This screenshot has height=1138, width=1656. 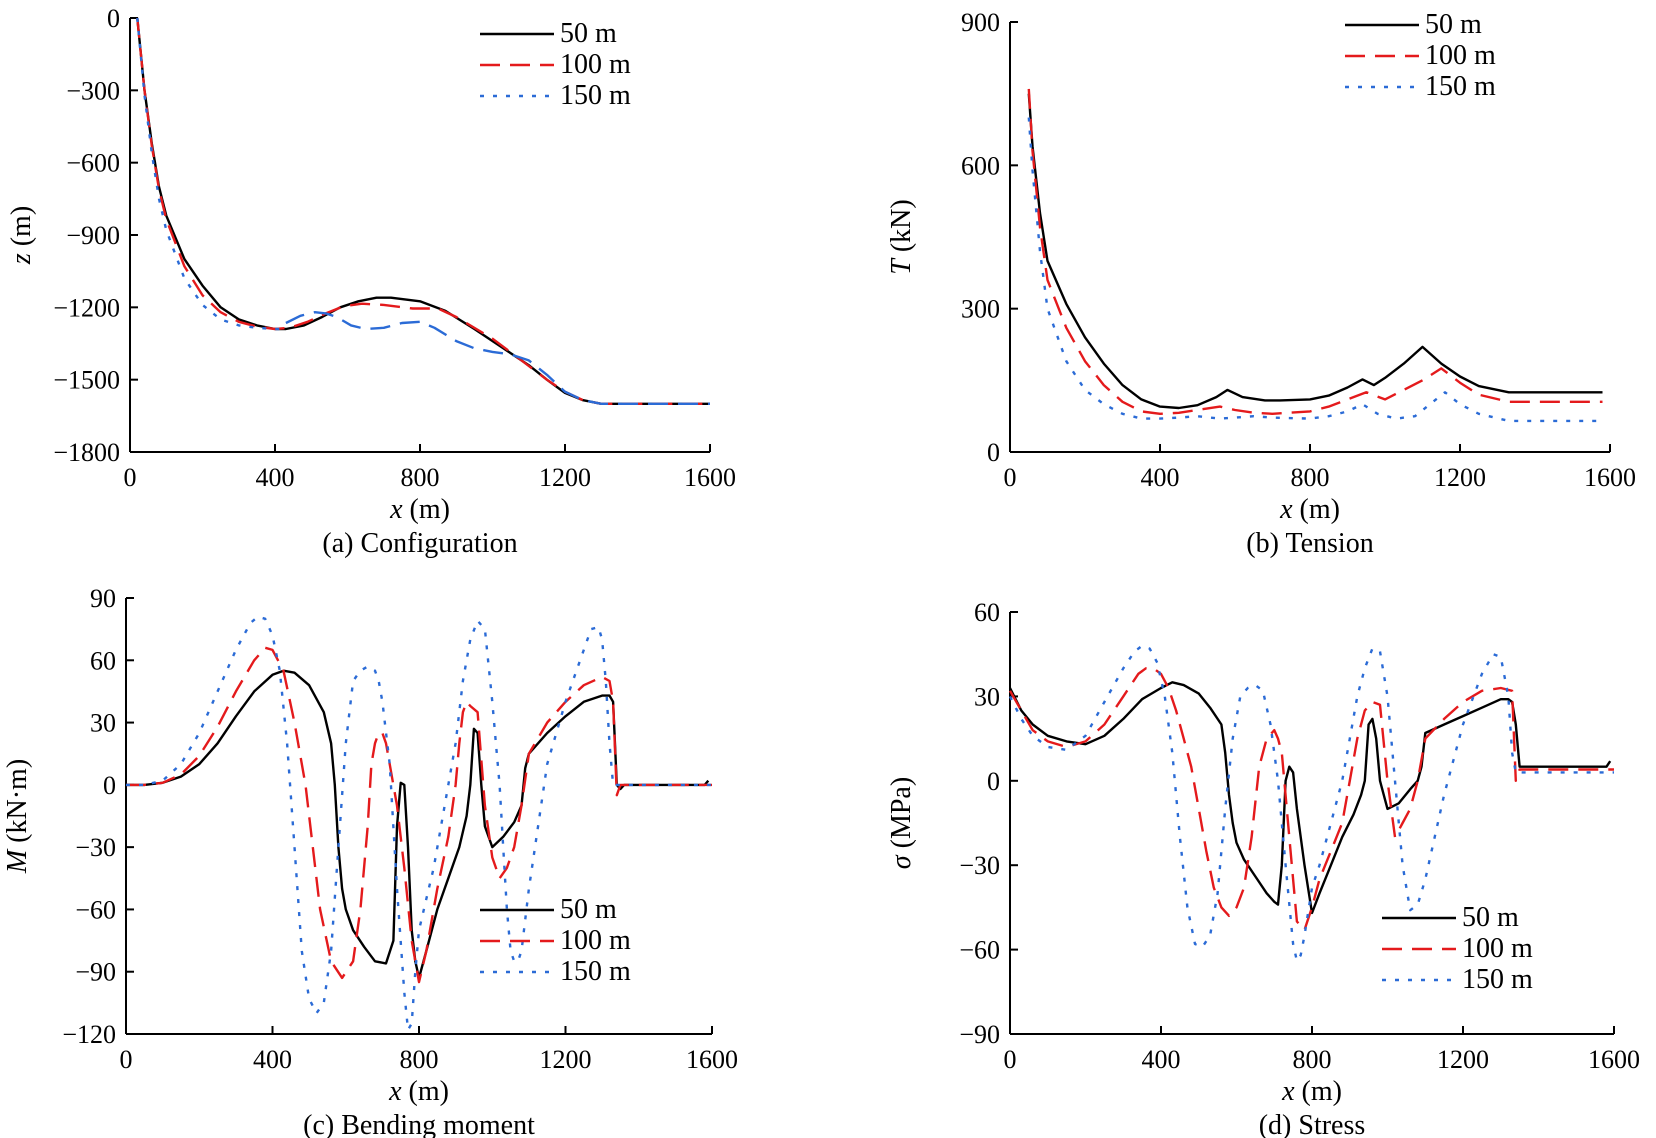 I want to click on y-axis-label: T (kN), so click(x=901, y=236).